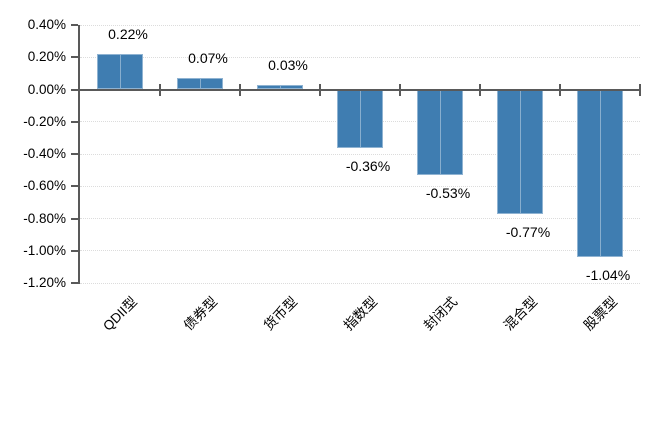  What do you see at coordinates (46, 89) in the screenshot?
I see `y-axis-label: 0.00%` at bounding box center [46, 89].